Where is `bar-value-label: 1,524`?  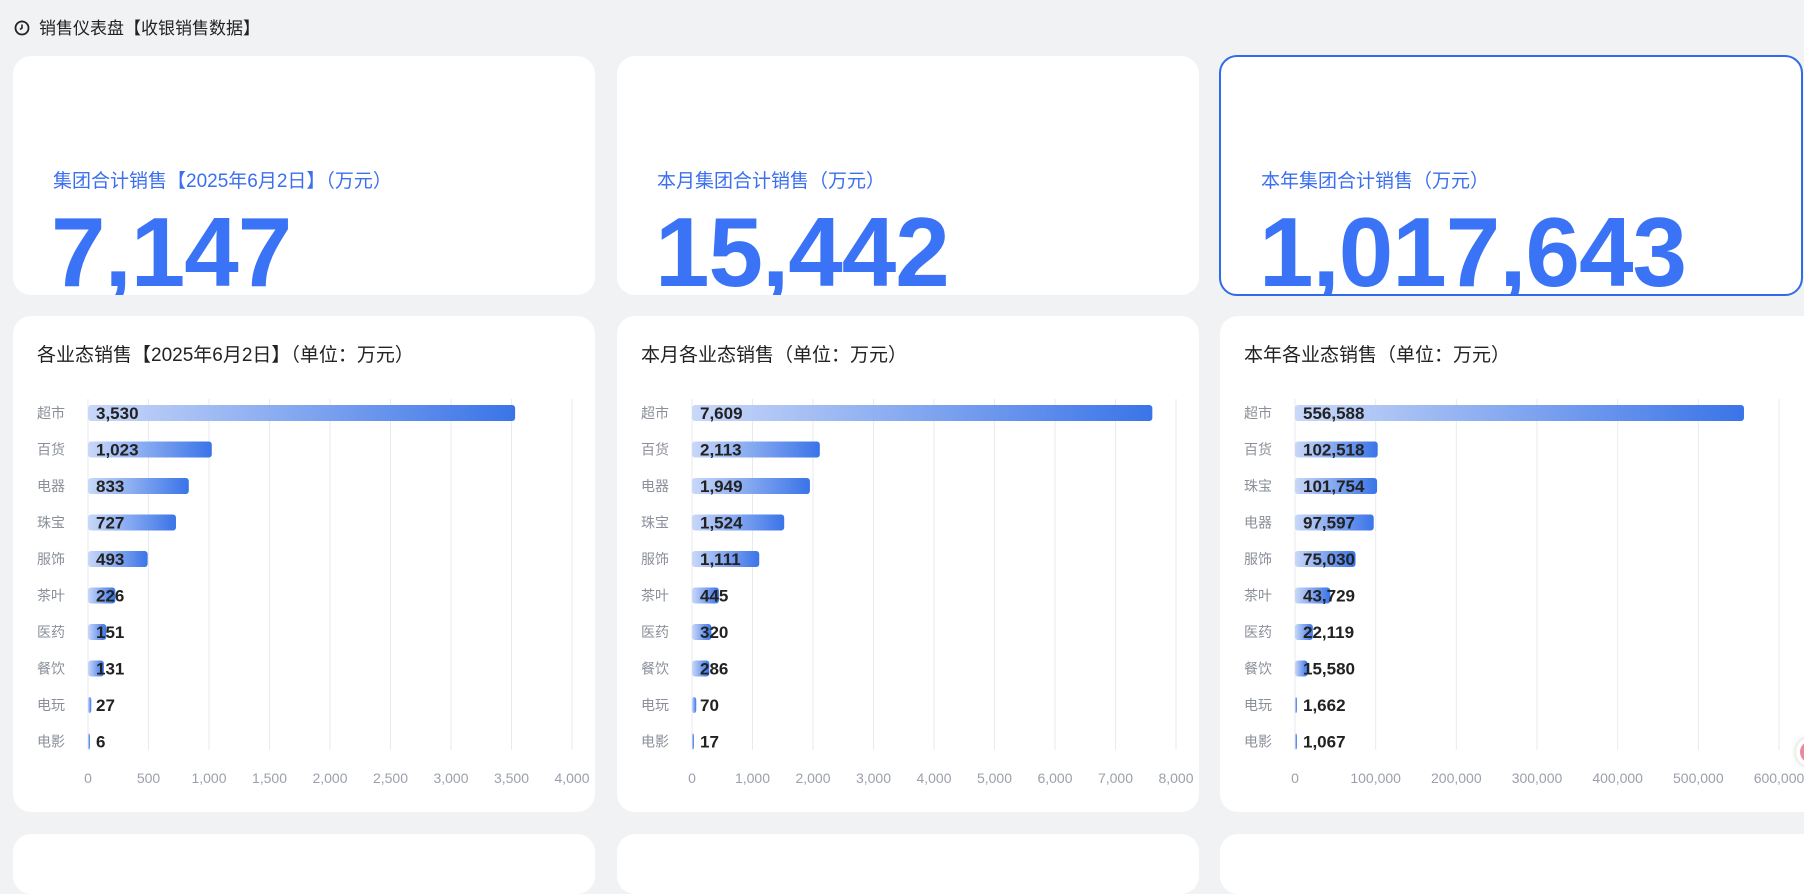
bar-value-label: 1,524 is located at coordinates (721, 523).